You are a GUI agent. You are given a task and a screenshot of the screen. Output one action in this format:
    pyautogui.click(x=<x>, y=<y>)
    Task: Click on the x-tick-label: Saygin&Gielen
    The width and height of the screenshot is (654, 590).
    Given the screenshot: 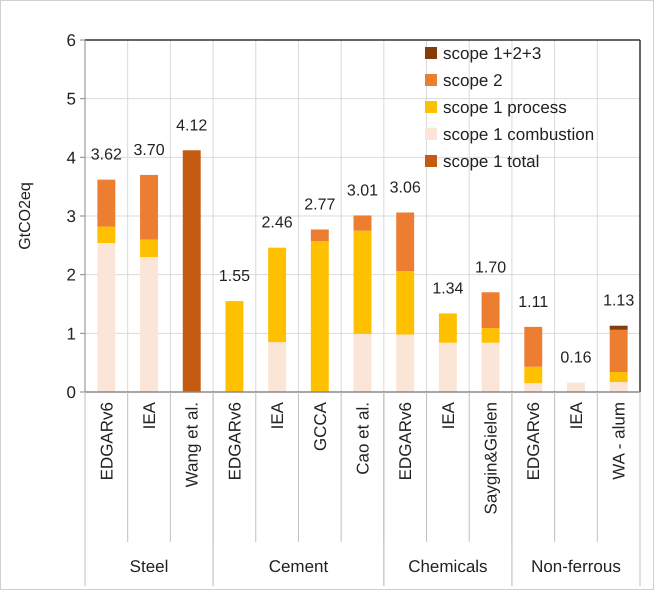 What is the action you would take?
    pyautogui.click(x=491, y=458)
    